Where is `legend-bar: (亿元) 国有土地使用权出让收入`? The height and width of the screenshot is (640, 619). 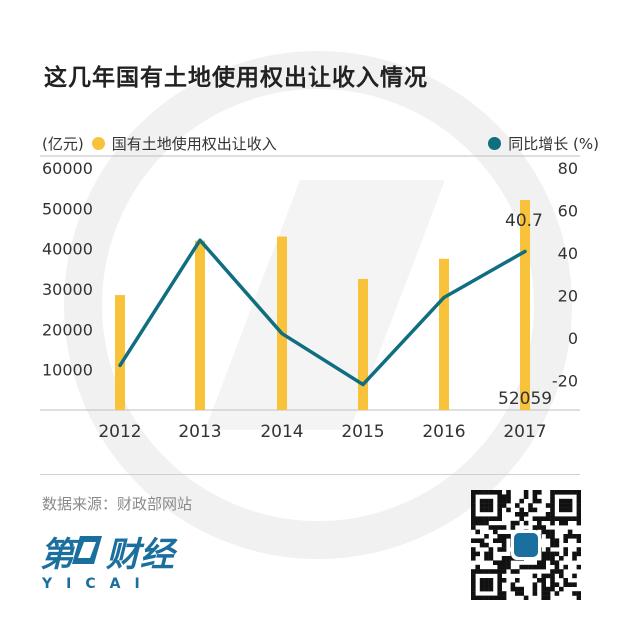
legend-bar: (亿元) 国有土地使用权出让收入 is located at coordinates (159, 143).